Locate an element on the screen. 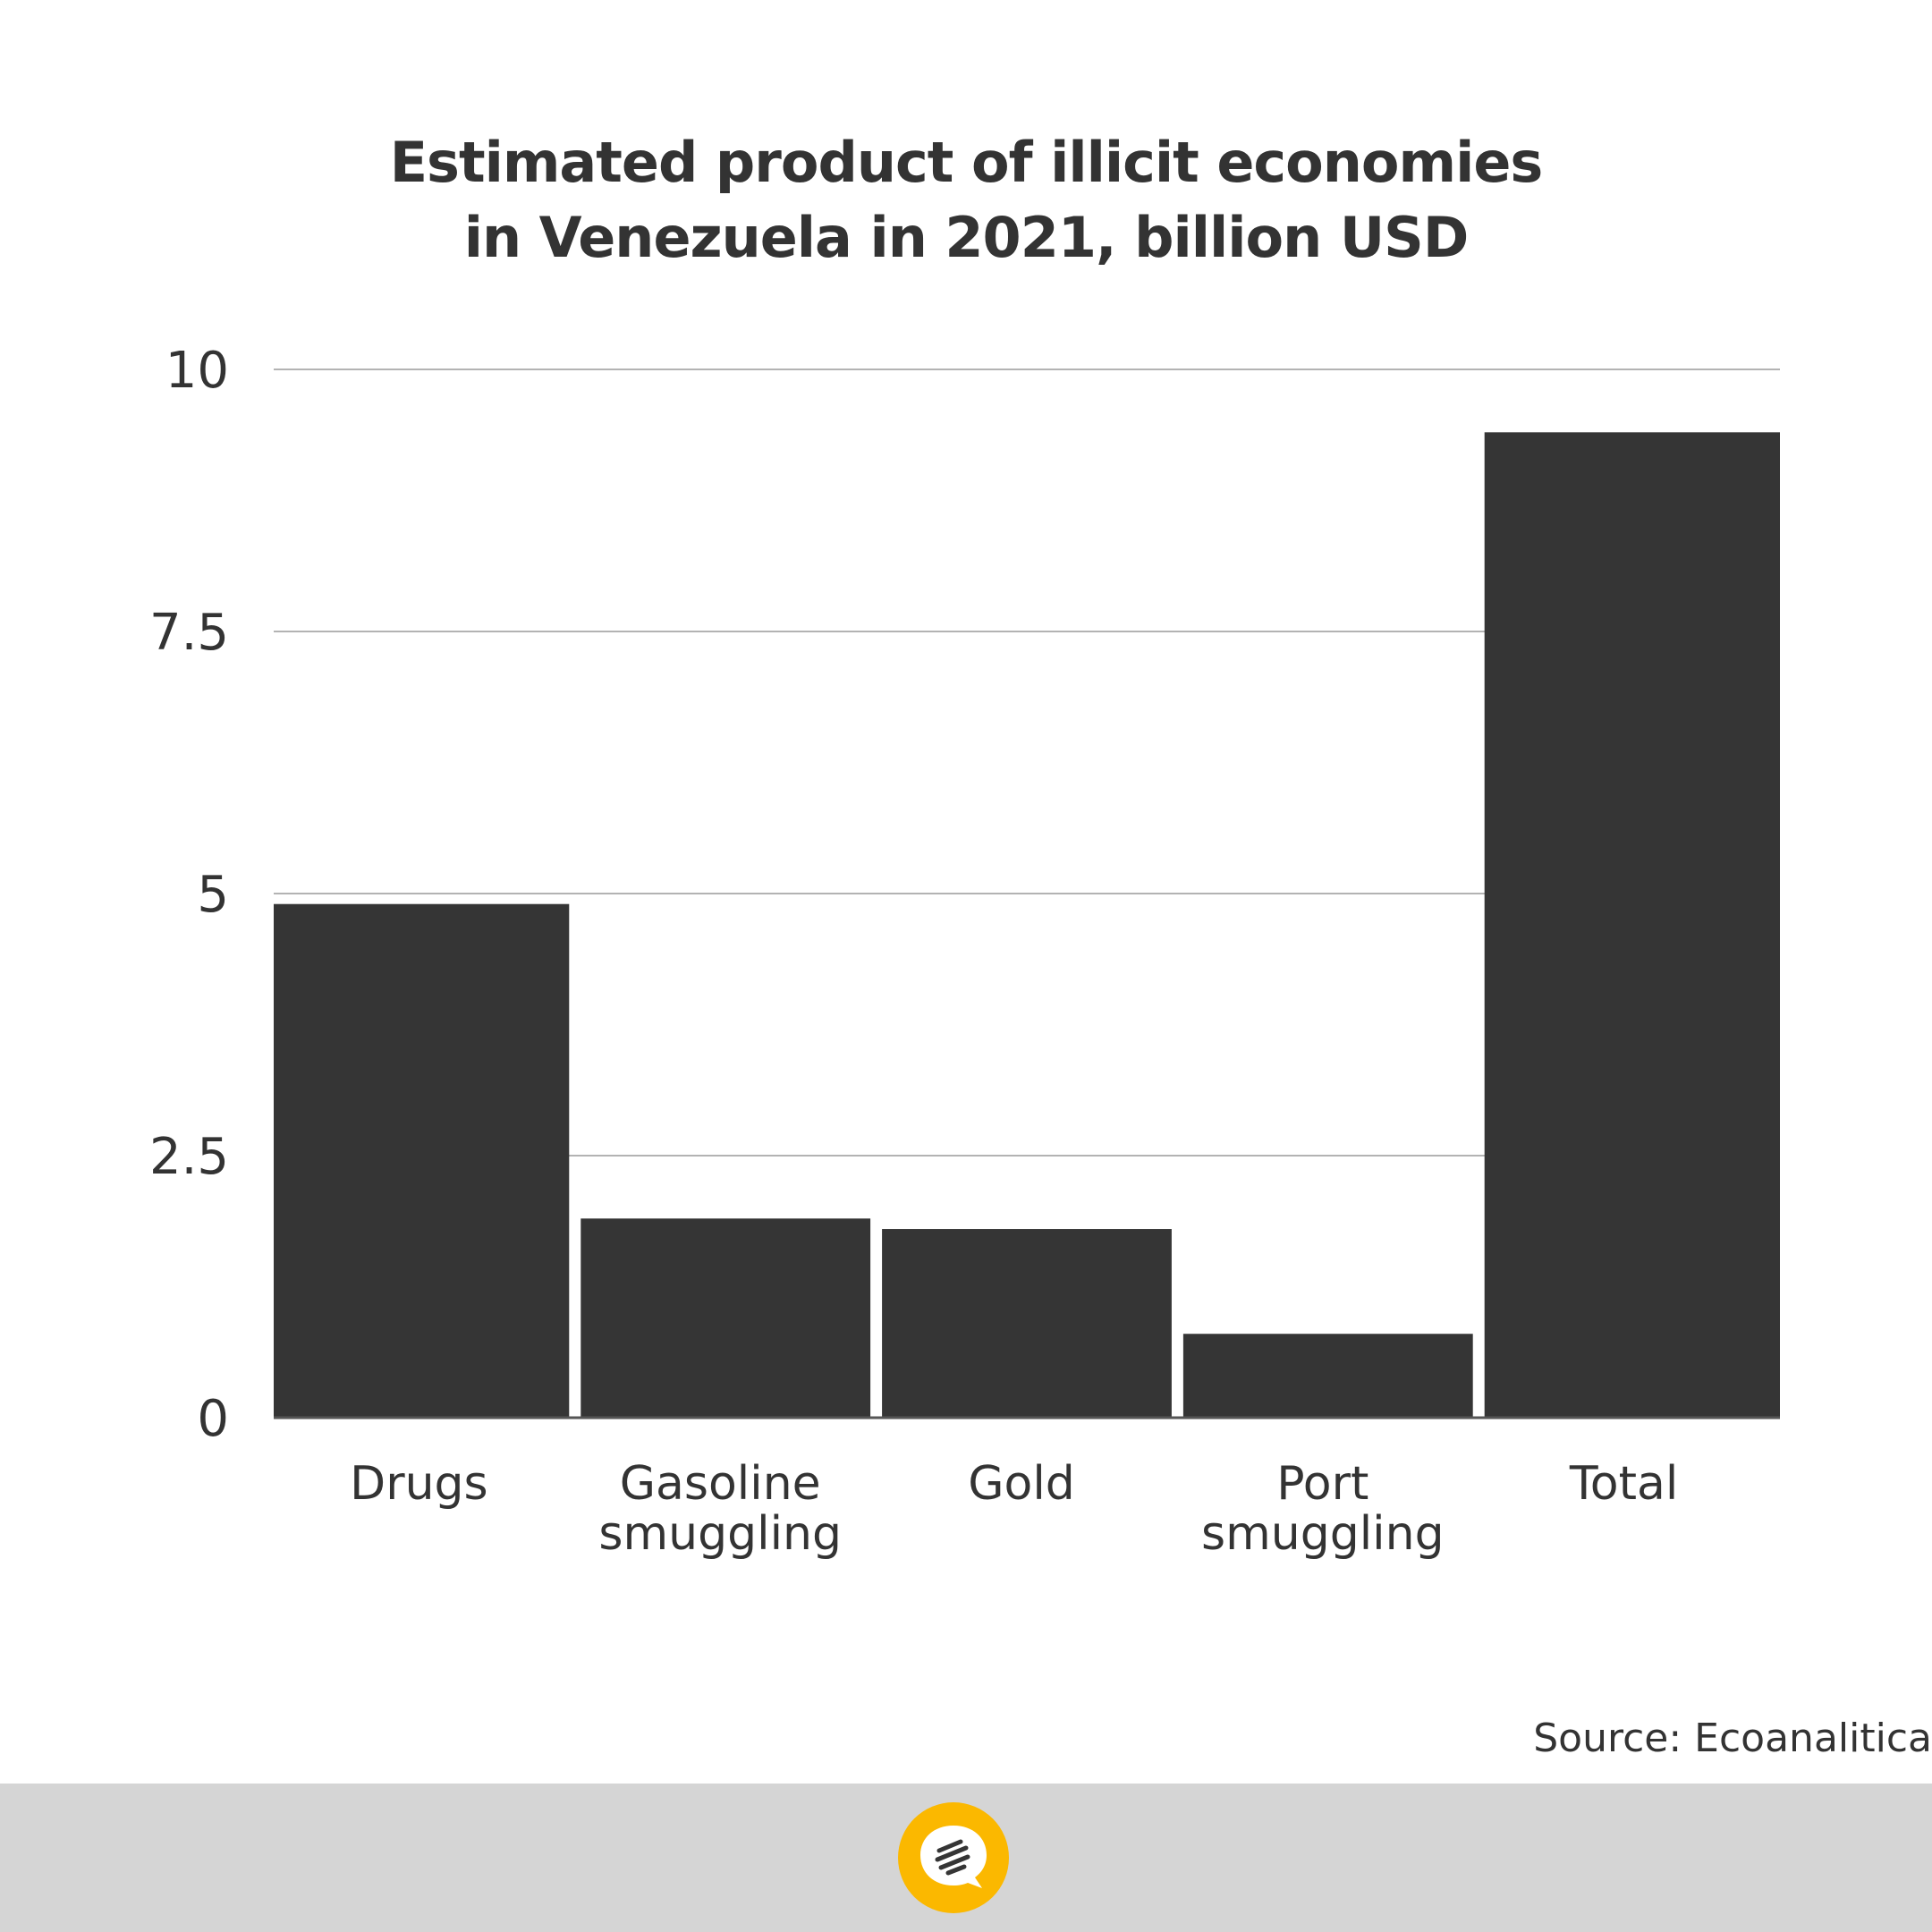 Image resolution: width=1932 pixels, height=1932 pixels. chart-title-line-1: Estimated product of illicit economies is located at coordinates (966, 162).